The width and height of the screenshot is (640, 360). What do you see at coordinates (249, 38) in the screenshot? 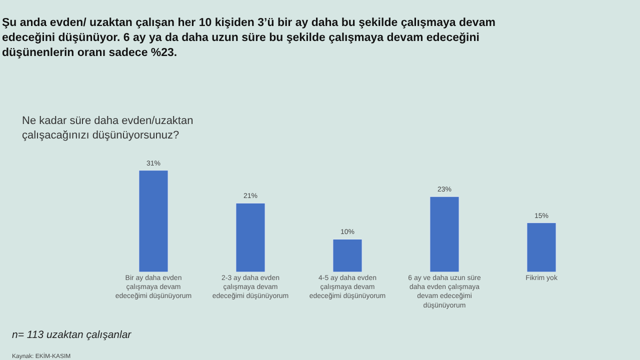
I see `chart-title: Şu anda evden/ uzaktan çalışan her 10 kişiden 3’ü bir ay daha bu şekilde çalışmaya devam edeceğini düşünüyor. 6 ay ya da daha uzun süre bu şekilde çalışmaya devam edeceğini düşünenlerin oranı sadece %23.` at bounding box center [249, 38].